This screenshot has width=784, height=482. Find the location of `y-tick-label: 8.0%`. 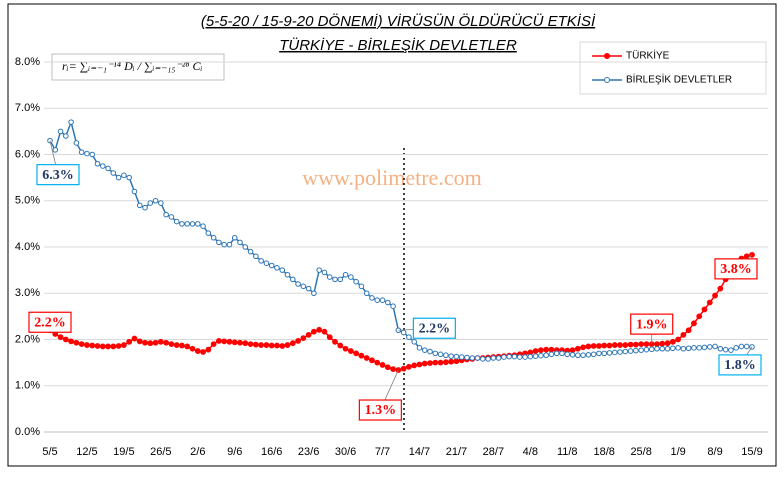

y-tick-label: 8.0% is located at coordinates (27, 62).